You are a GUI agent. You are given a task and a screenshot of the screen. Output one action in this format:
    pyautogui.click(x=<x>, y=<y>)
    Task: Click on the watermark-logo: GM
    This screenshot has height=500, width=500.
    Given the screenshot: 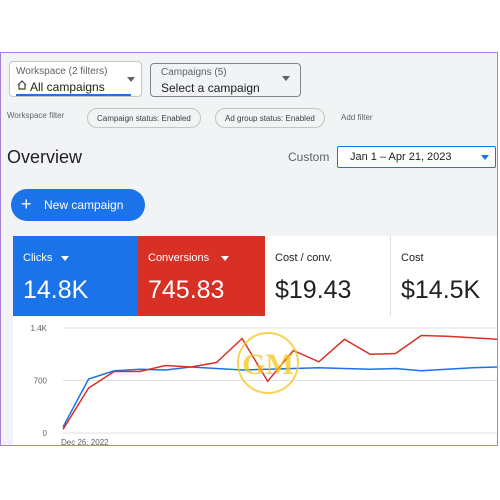 What is the action you would take?
    pyautogui.click(x=268, y=363)
    